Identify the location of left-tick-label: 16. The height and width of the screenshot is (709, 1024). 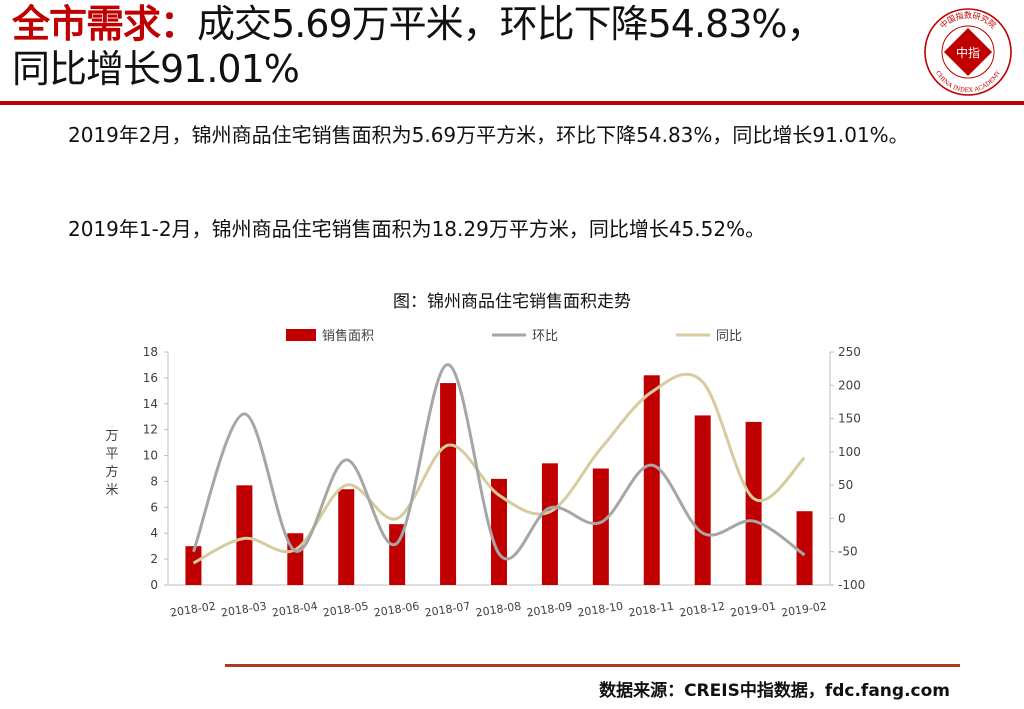
(150, 378).